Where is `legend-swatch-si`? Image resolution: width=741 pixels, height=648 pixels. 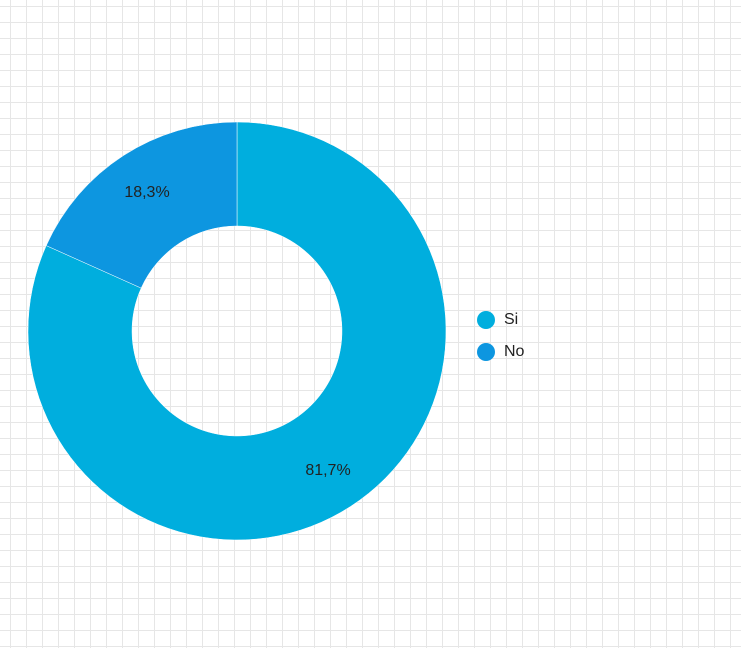 legend-swatch-si is located at coordinates (486, 320).